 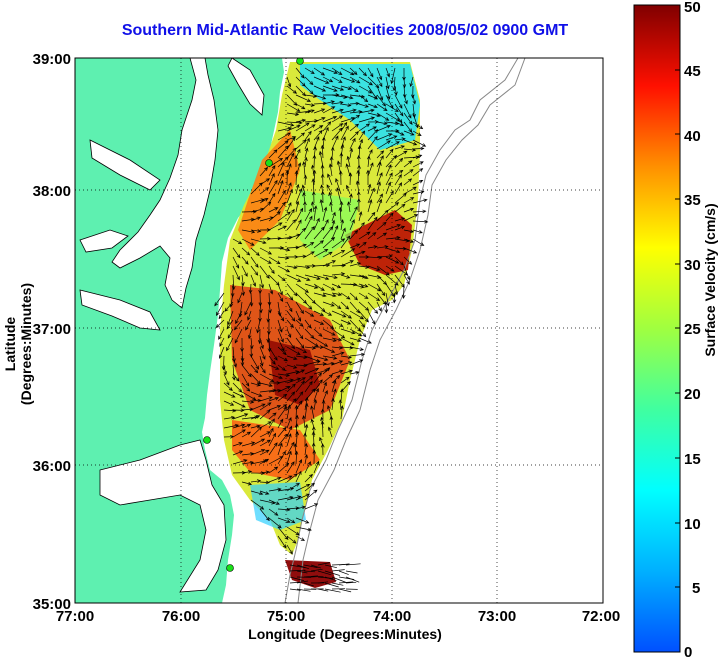 I want to click on colorbar-tick-label: 10, so click(x=692, y=524).